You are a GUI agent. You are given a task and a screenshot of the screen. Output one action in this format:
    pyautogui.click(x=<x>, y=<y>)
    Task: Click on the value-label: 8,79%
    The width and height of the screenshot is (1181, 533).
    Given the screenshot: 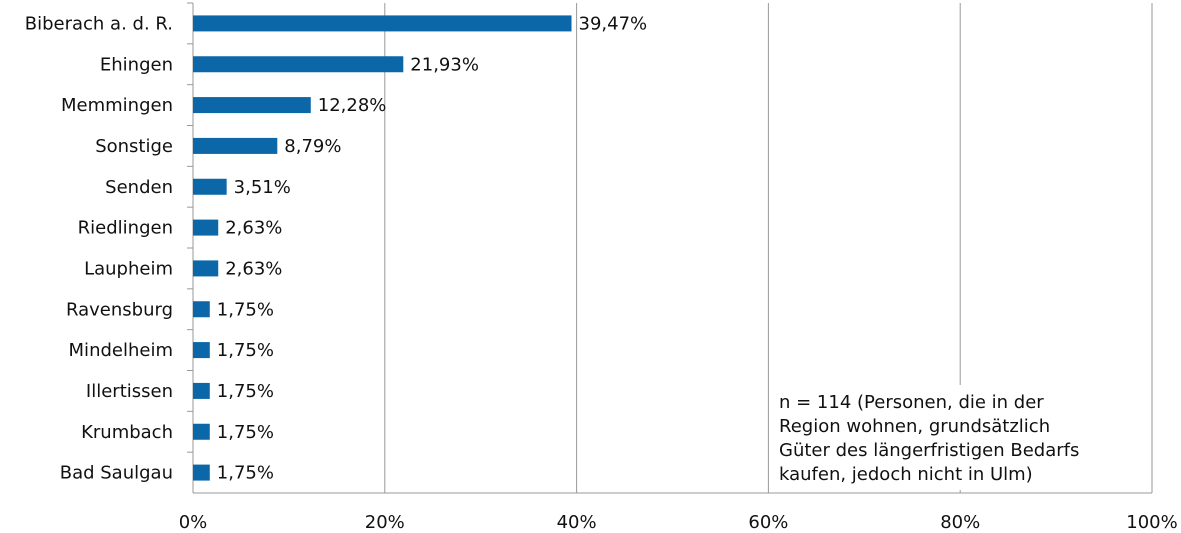 What is the action you would take?
    pyautogui.click(x=312, y=146)
    